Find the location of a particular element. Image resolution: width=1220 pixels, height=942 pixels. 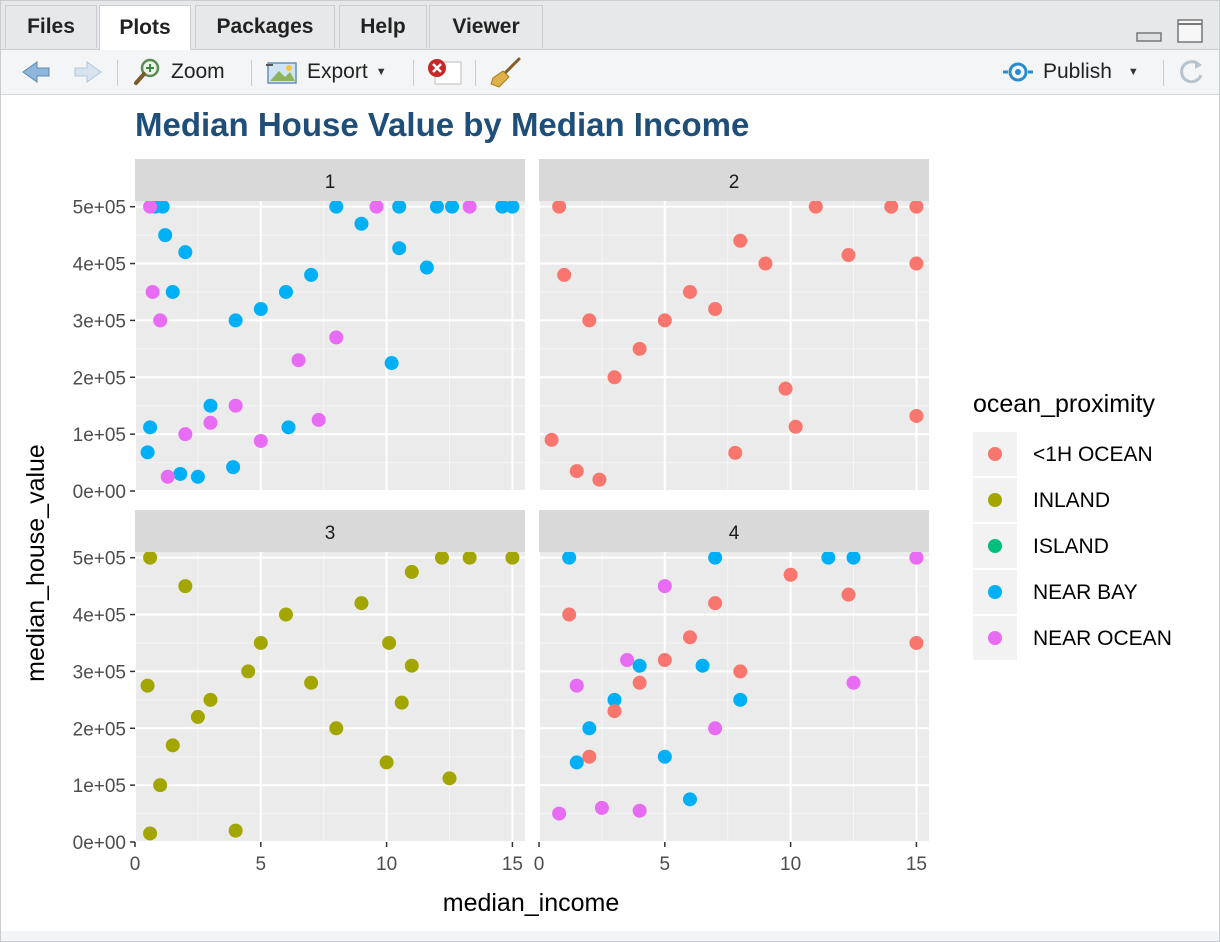

zoom-button: Zoom is located at coordinates (179, 72).